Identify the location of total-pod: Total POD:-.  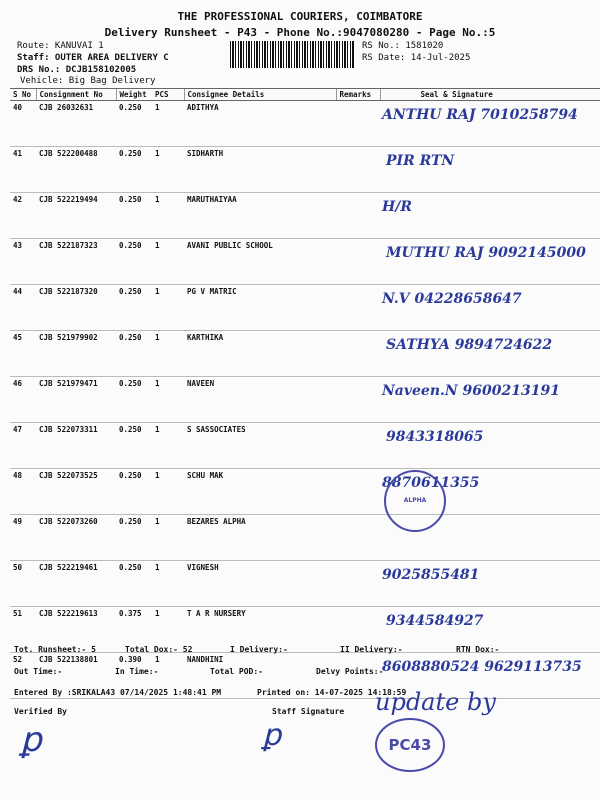
(236, 671).